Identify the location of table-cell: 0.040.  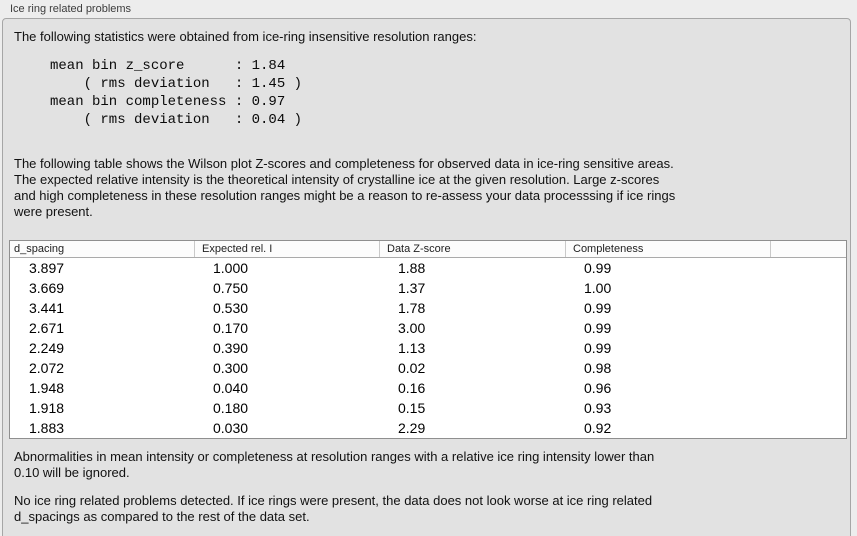
(231, 388).